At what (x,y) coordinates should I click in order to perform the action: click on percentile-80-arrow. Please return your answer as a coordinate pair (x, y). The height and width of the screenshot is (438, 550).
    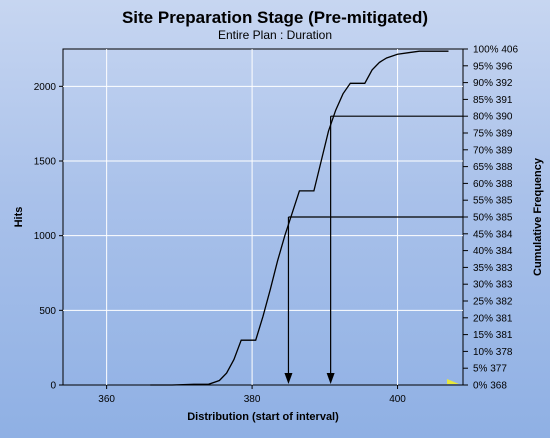
    Looking at the image, I should click on (330, 378).